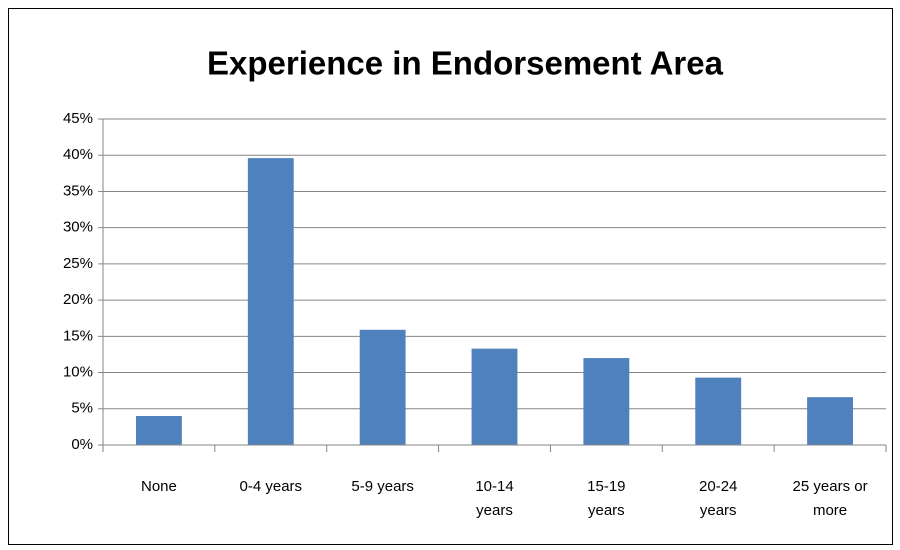  I want to click on x-tick-label: 25 years or more, so click(830, 498).